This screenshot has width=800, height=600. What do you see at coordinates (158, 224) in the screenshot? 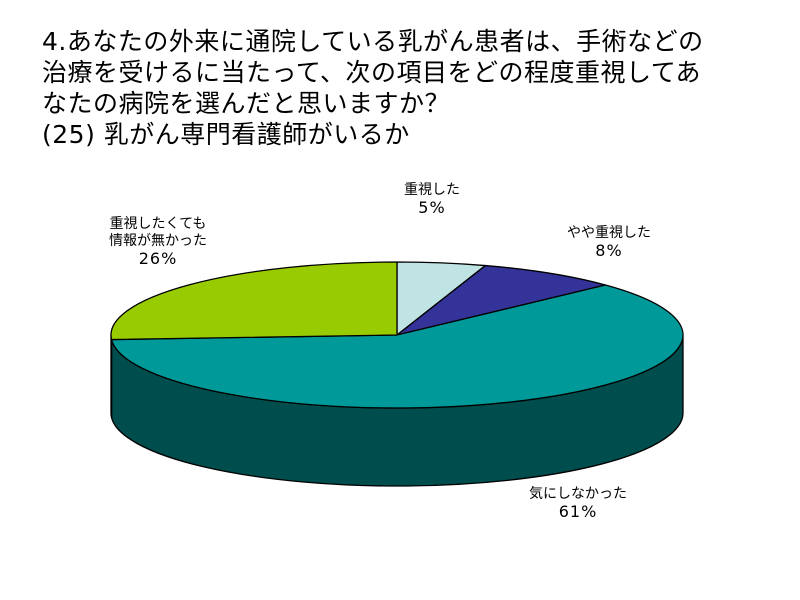
I see `slice-label-3-category-line-1: 重視したくても` at bounding box center [158, 224].